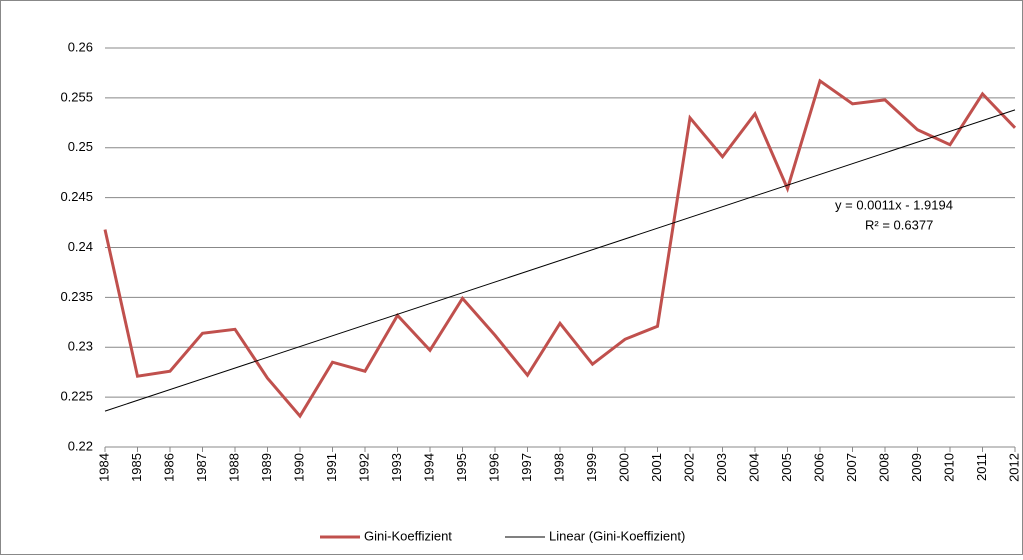 This screenshot has height=560, width=1023. Describe the element at coordinates (818, 467) in the screenshot. I see `x-tick-label: 2006` at that location.